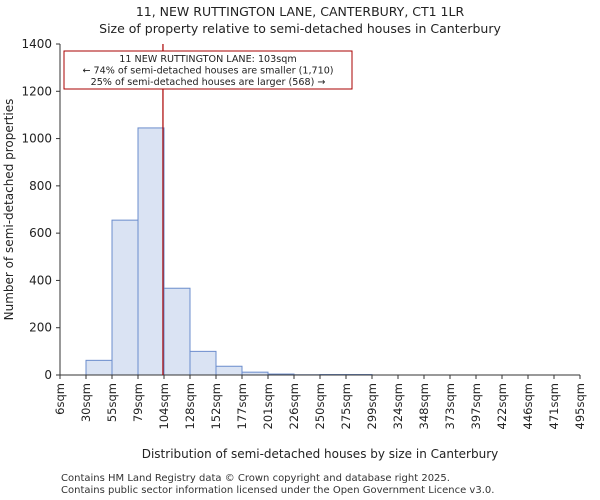  Describe the element at coordinates (40, 186) in the screenshot. I see `y-tick-label-800: 800` at that location.